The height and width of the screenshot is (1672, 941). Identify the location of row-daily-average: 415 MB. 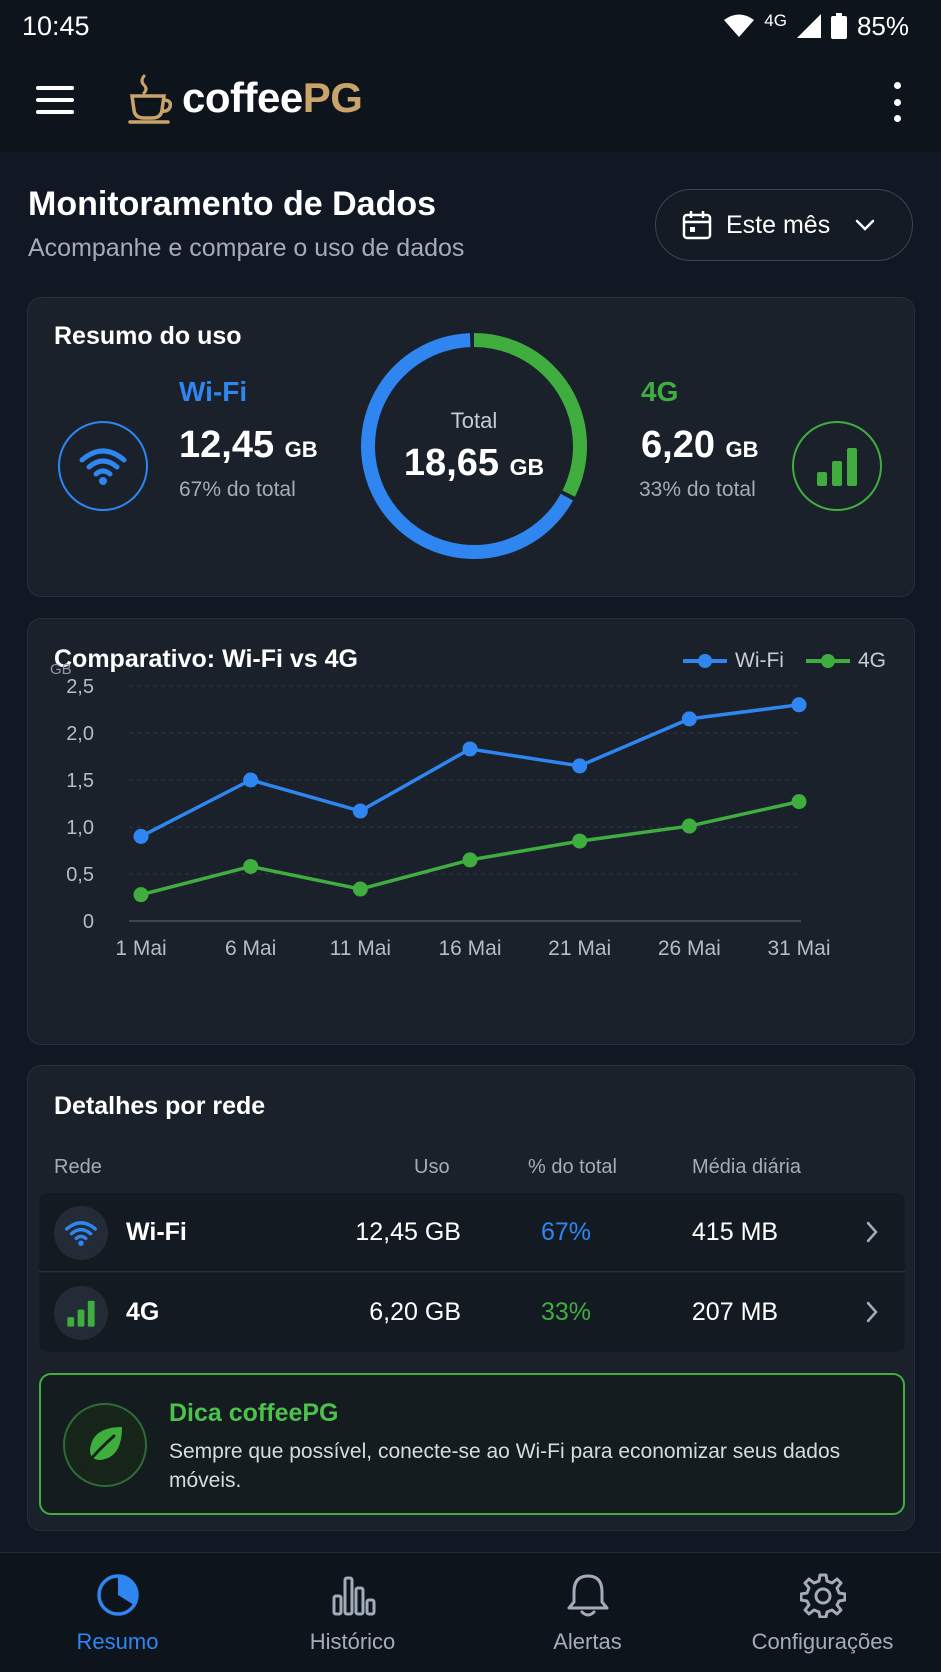
(735, 1232).